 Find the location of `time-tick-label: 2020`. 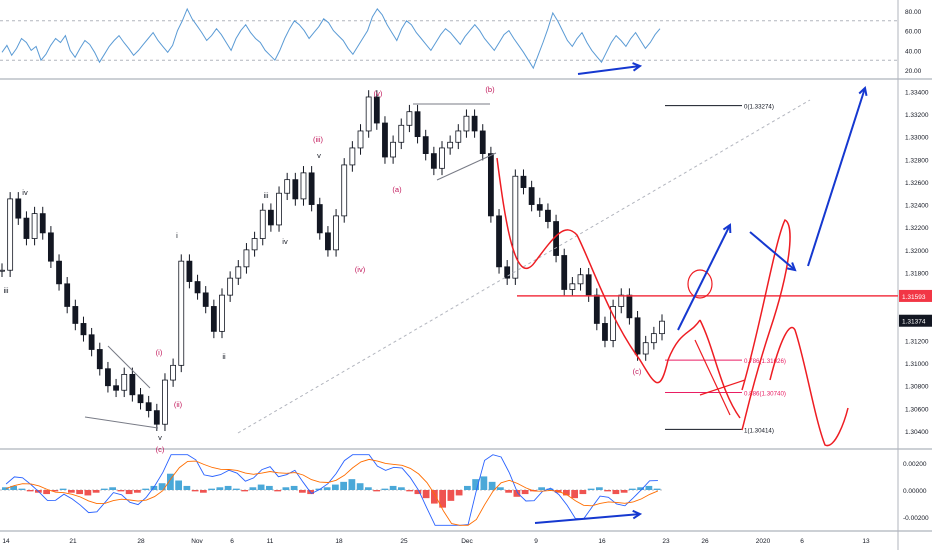

time-tick-label: 2020 is located at coordinates (763, 541).